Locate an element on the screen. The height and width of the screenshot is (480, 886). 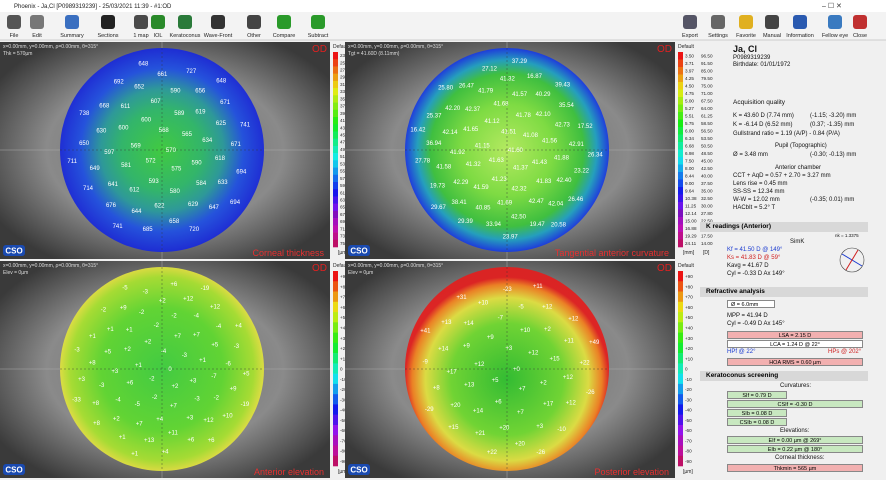
toolbar-label: 1 map is located at coordinates (140, 36).